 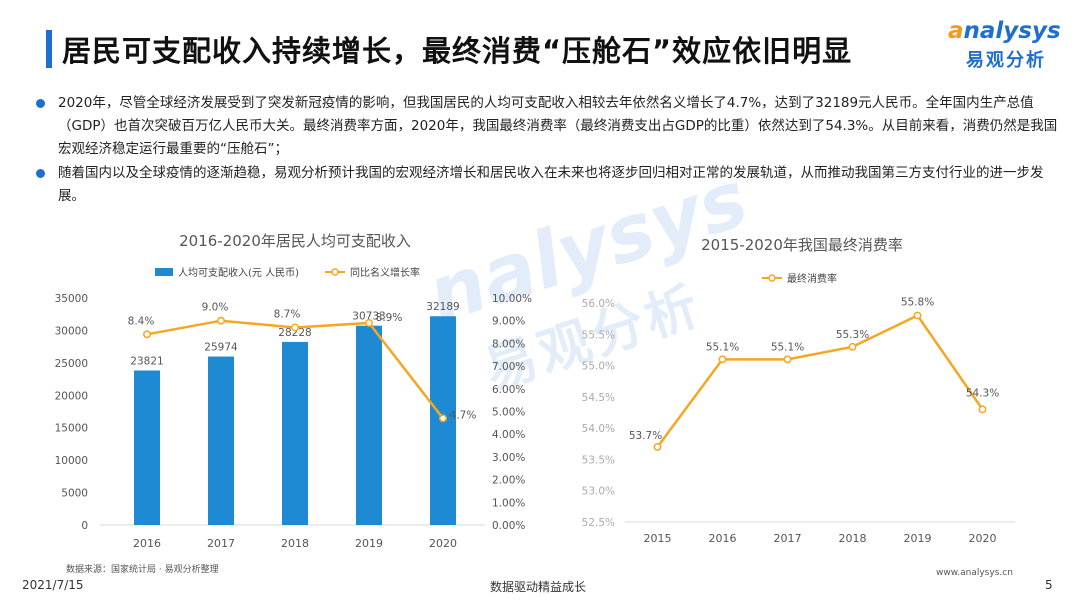 I want to click on y-left-tick-label: 20000, so click(x=71, y=396).